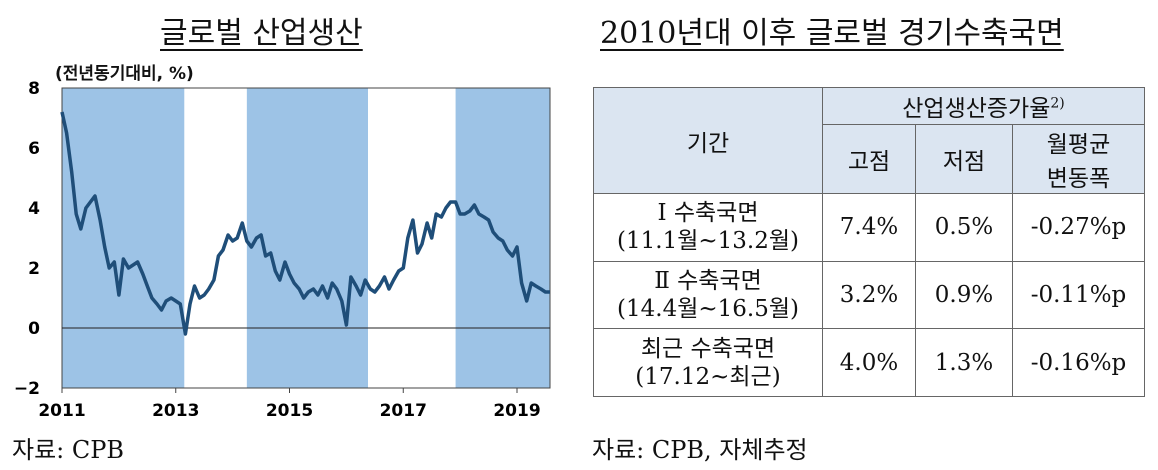 The width and height of the screenshot is (1158, 470). I want to click on y-tick-label: −2, so click(27, 389).